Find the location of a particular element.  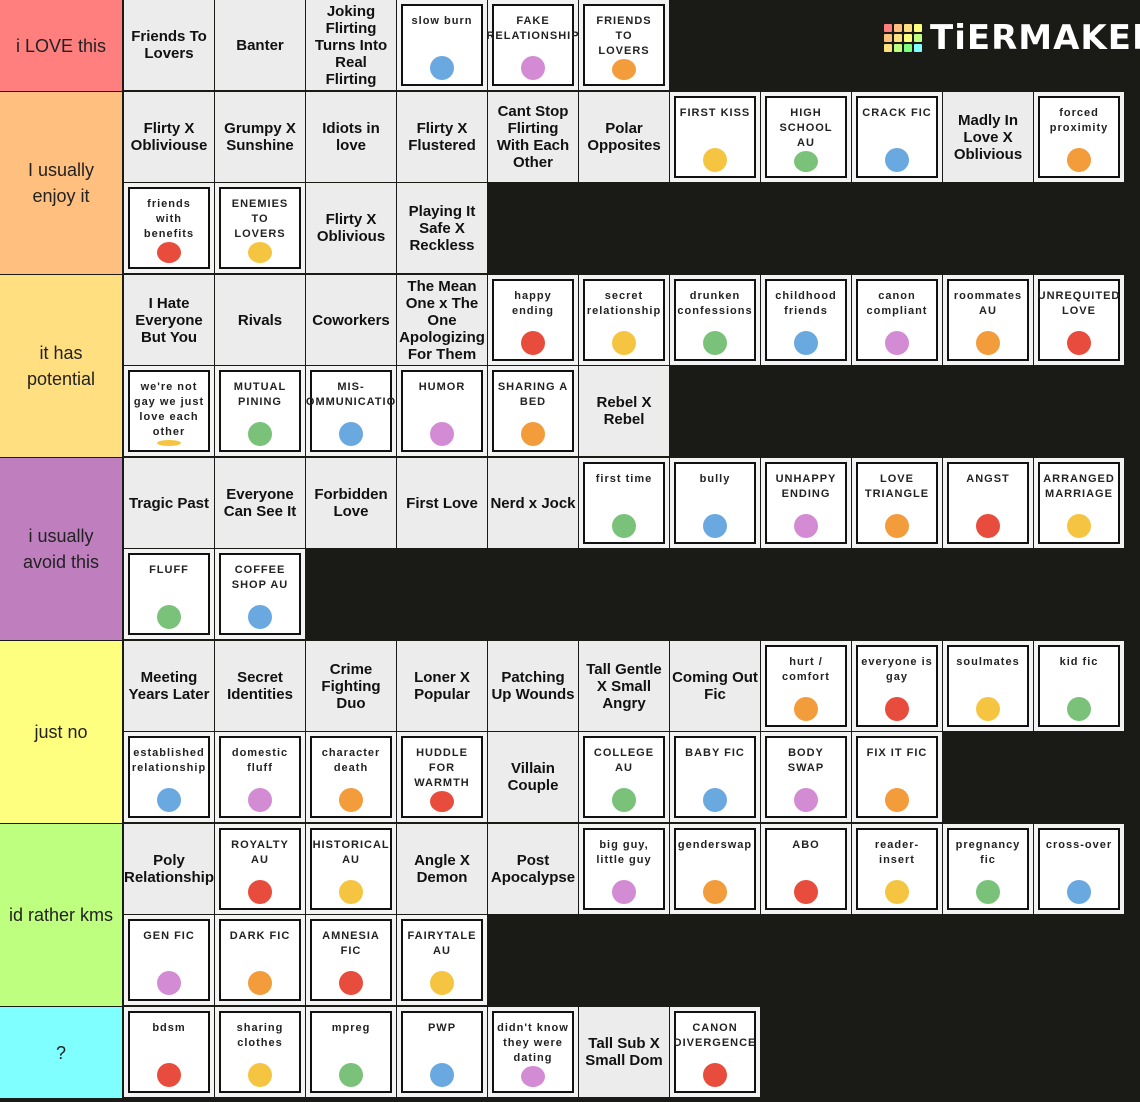

item-card: domestic fluff is located at coordinates (260, 777).